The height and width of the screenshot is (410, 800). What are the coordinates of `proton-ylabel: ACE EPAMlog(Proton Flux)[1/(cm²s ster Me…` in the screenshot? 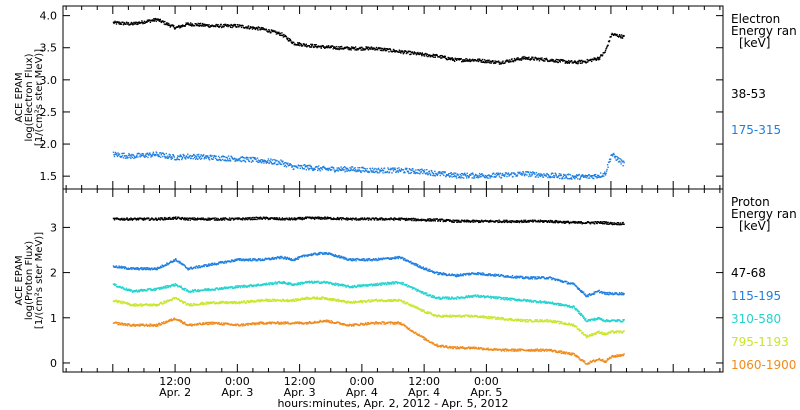 It's located at (29, 280).